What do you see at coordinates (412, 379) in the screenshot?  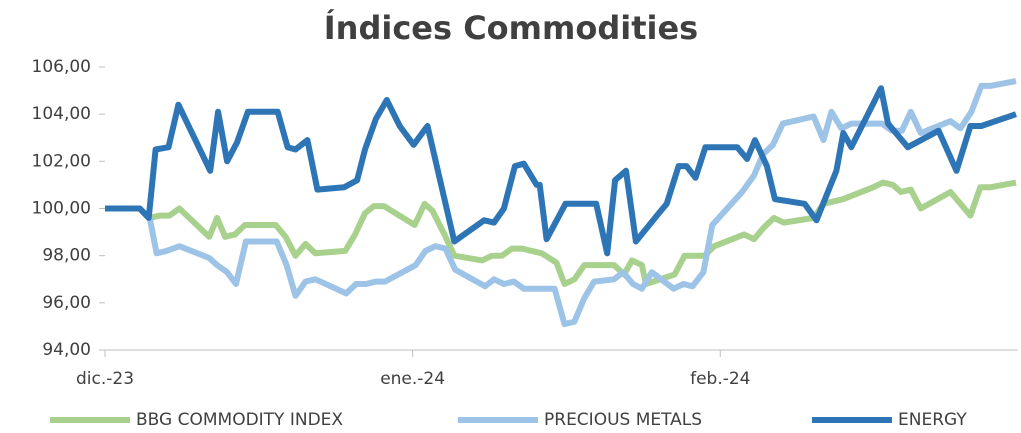 I see `x-tick-label: ene.-24` at bounding box center [412, 379].